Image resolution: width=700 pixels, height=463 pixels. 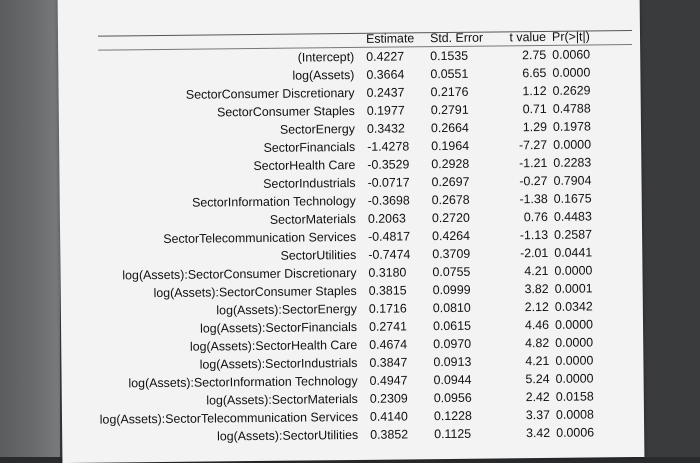 I want to click on t-value-cell: 0.76, so click(x=535, y=217).